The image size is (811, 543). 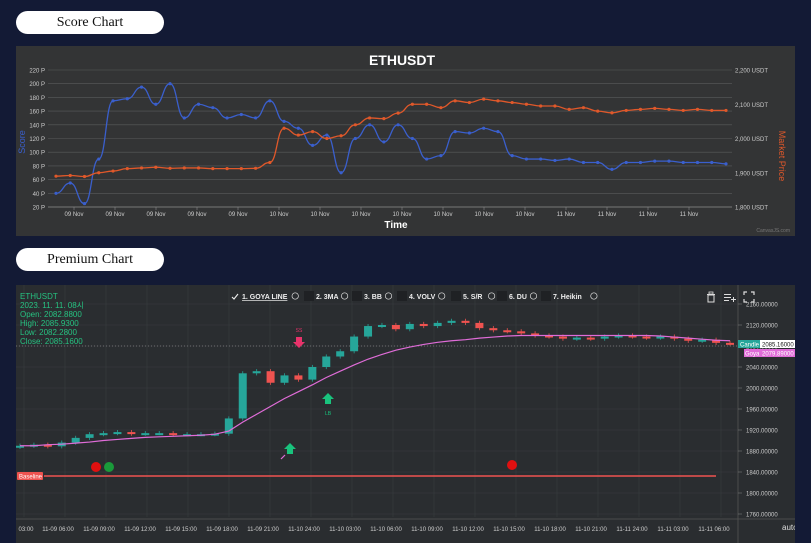 What do you see at coordinates (749, 297) in the screenshot?
I see `fullscreen-icon` at bounding box center [749, 297].